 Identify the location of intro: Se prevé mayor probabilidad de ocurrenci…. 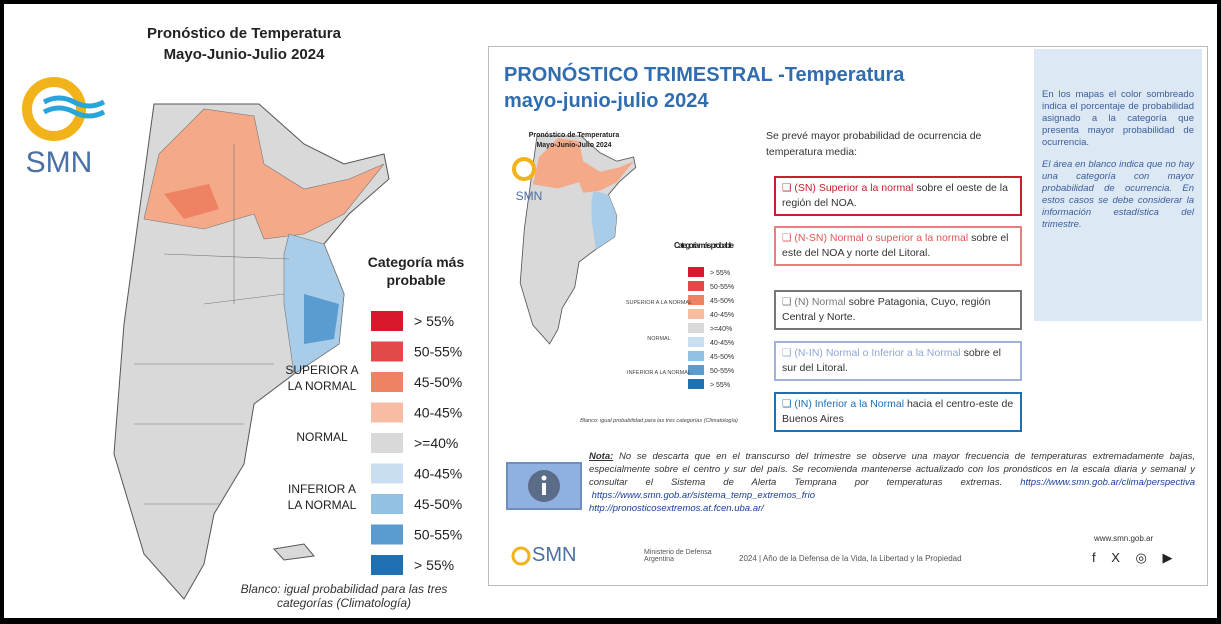
(874, 144).